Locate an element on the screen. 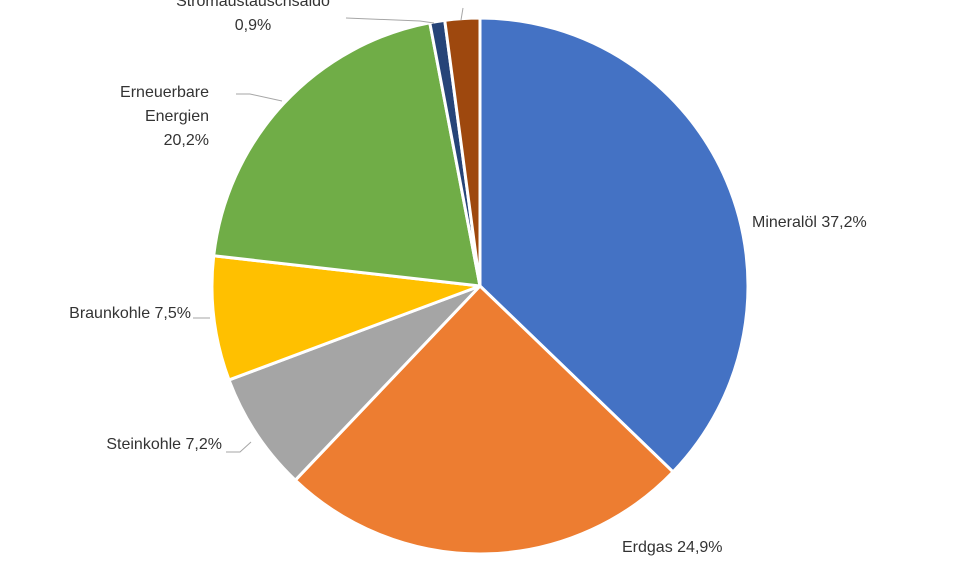  slice-label-erneuerbare-energien: Erneuerbare Energien 20,2% is located at coordinates (164, 116).